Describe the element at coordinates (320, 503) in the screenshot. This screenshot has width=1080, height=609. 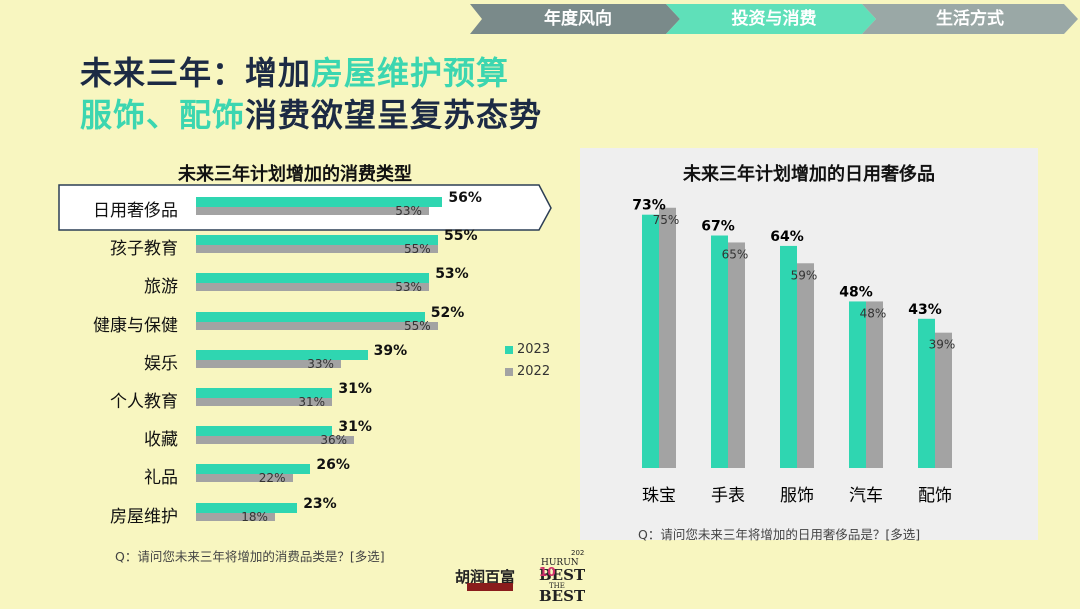
I see `value-label-2023: 23%` at that location.